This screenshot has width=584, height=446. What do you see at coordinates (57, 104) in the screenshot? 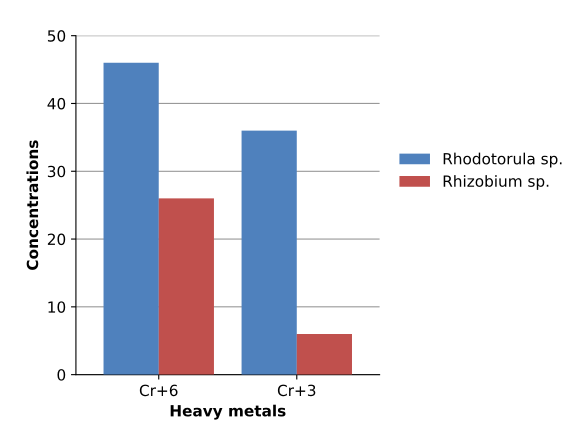
I see `y-tick-label: 40` at bounding box center [57, 104].